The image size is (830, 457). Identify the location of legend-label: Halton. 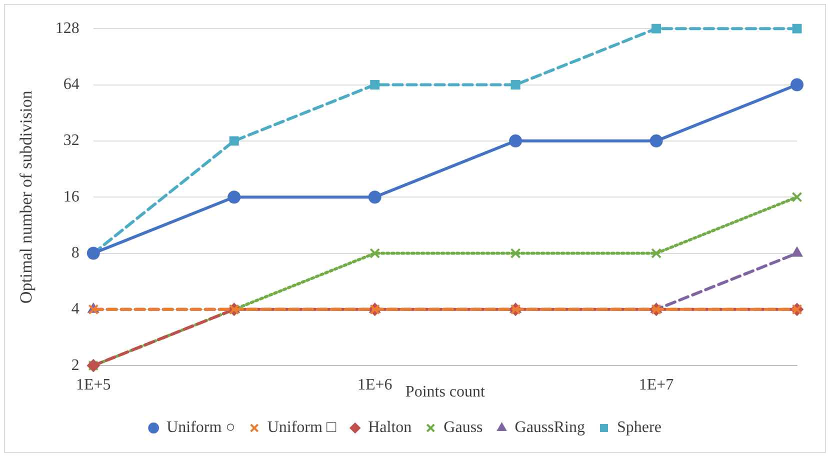
(390, 427).